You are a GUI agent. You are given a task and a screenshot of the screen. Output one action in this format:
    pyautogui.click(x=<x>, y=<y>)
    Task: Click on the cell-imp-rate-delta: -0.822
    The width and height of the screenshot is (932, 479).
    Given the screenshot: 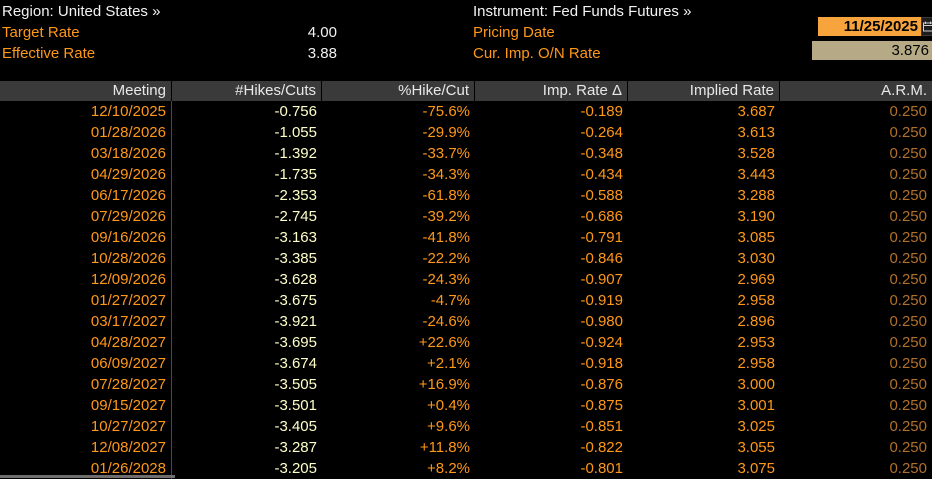 What is the action you would take?
    pyautogui.click(x=551, y=447)
    